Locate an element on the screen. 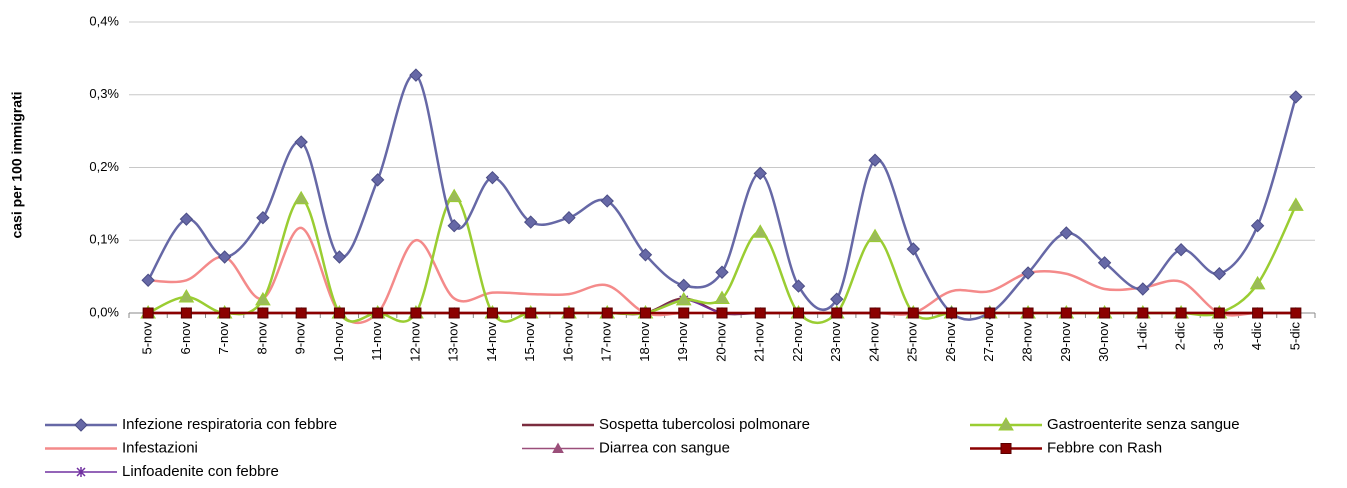 The width and height of the screenshot is (1347, 488). y-tick-label: 0,1% is located at coordinates (104, 239).